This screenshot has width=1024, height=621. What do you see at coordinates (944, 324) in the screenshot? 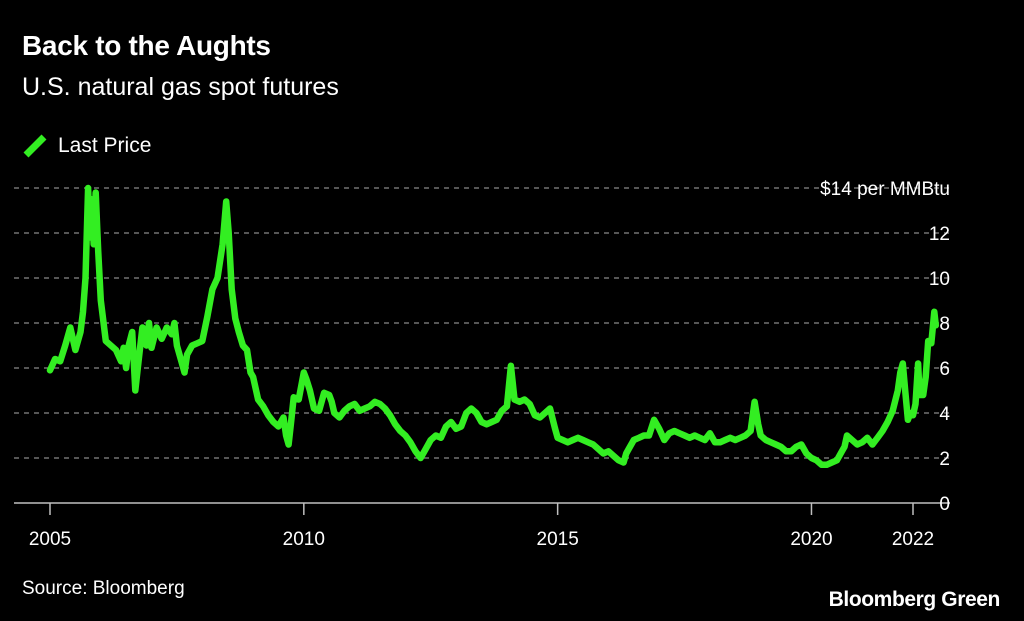
I see `y-tick-label-8: 8` at bounding box center [944, 324].